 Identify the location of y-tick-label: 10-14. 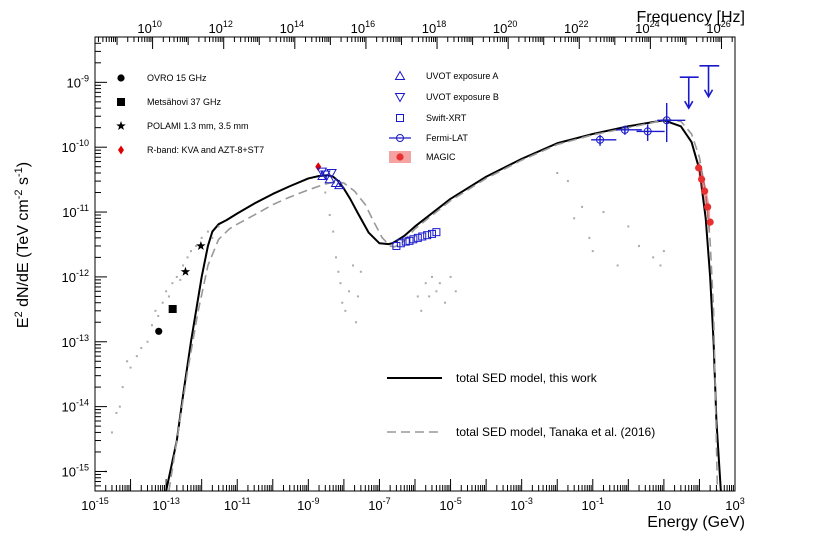
(75, 406).